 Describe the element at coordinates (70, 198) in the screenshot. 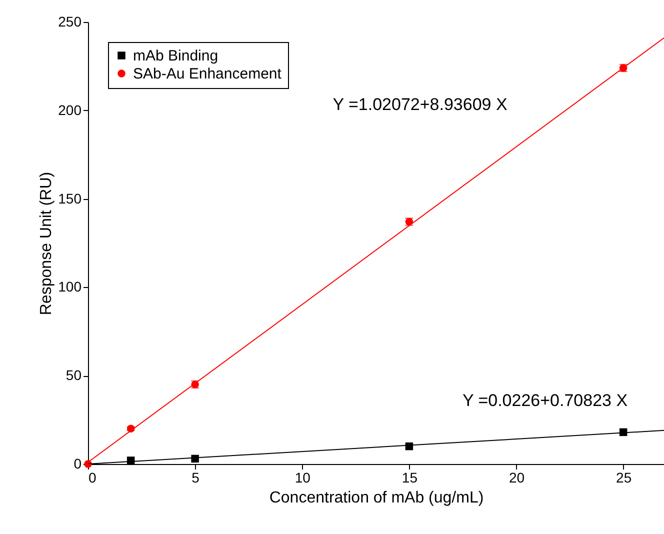

I see `y-tick-label: 150` at that location.